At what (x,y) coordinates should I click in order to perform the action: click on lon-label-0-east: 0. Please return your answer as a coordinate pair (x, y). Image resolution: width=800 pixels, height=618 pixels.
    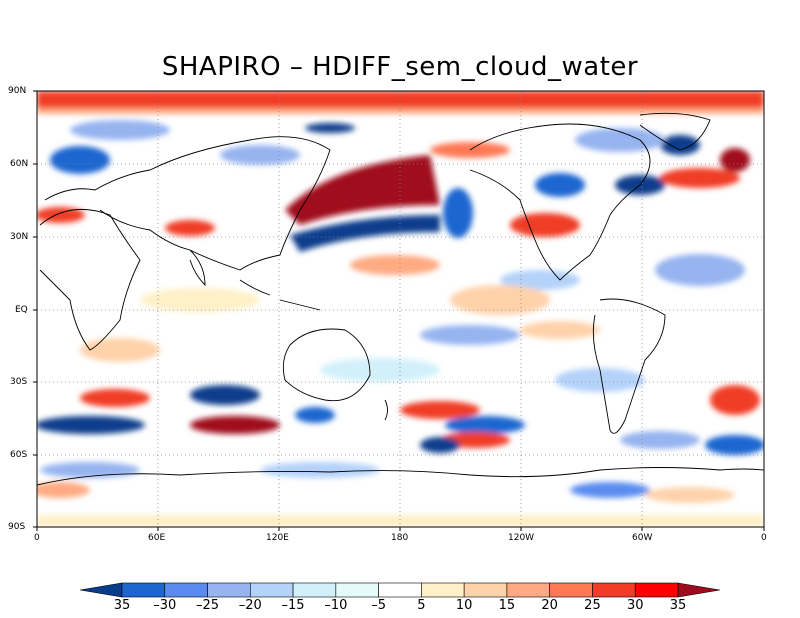
    Looking at the image, I should click on (764, 538).